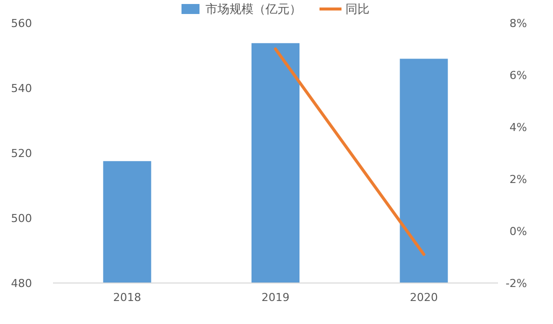 Image resolution: width=553 pixels, height=324 pixels. I want to click on x-tick-label: 2019, so click(276, 297).